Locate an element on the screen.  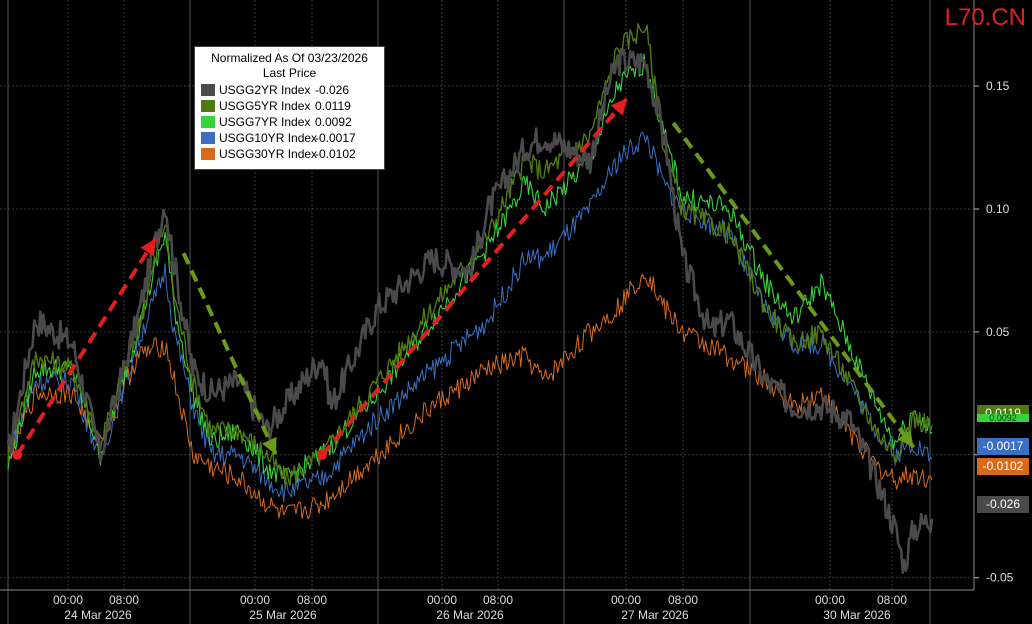
legend-title: Normalized As Of 03/23/2026 is located at coordinates (289, 58).